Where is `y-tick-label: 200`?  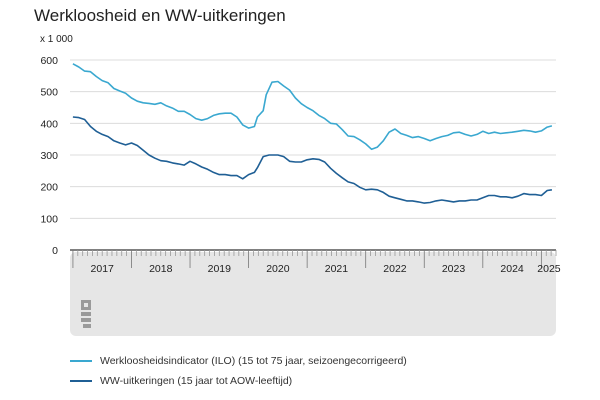 y-tick-label: 200 is located at coordinates (49, 188).